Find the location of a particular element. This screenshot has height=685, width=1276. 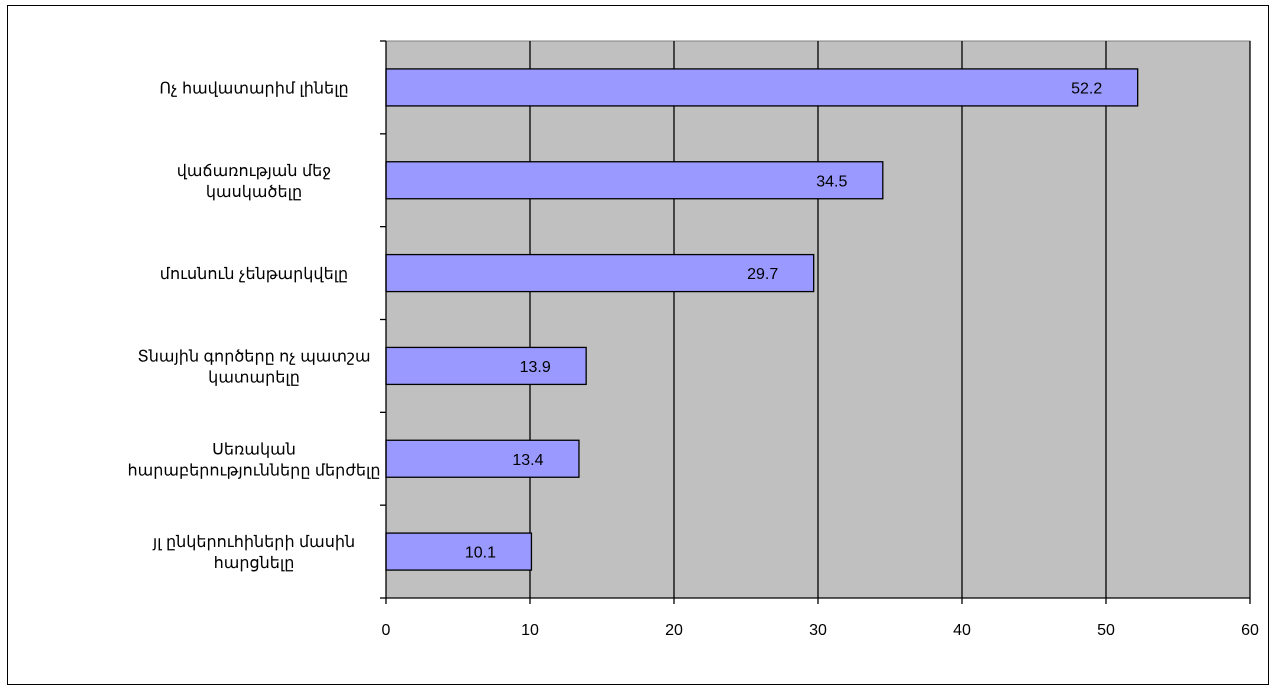

category-label-line: հարցնելը is located at coordinates (254, 563).